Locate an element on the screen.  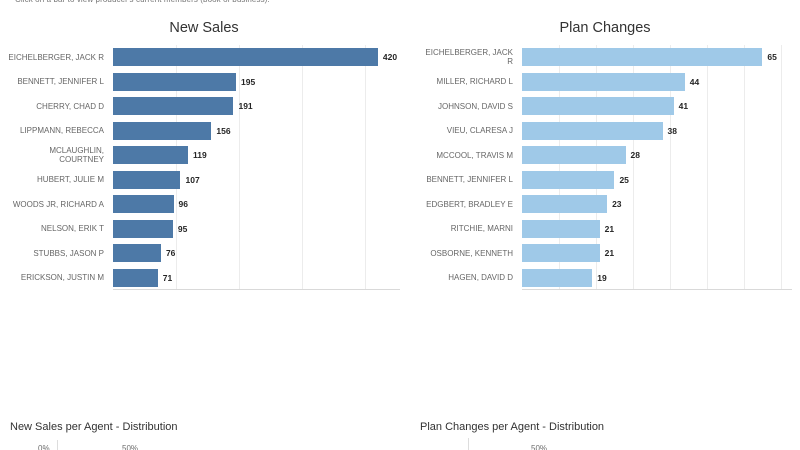
category-label: RITCHIE, MARNI is located at coordinates (481, 229).